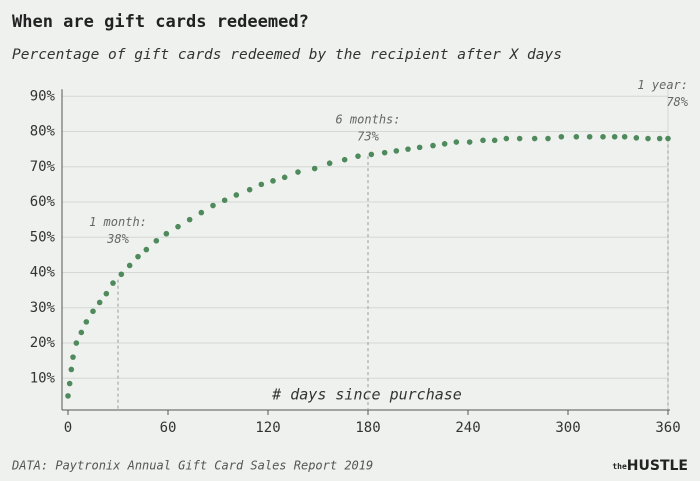 The height and width of the screenshot is (481, 700). Describe the element at coordinates (667, 428) in the screenshot. I see `x-tick-label: 360` at that location.